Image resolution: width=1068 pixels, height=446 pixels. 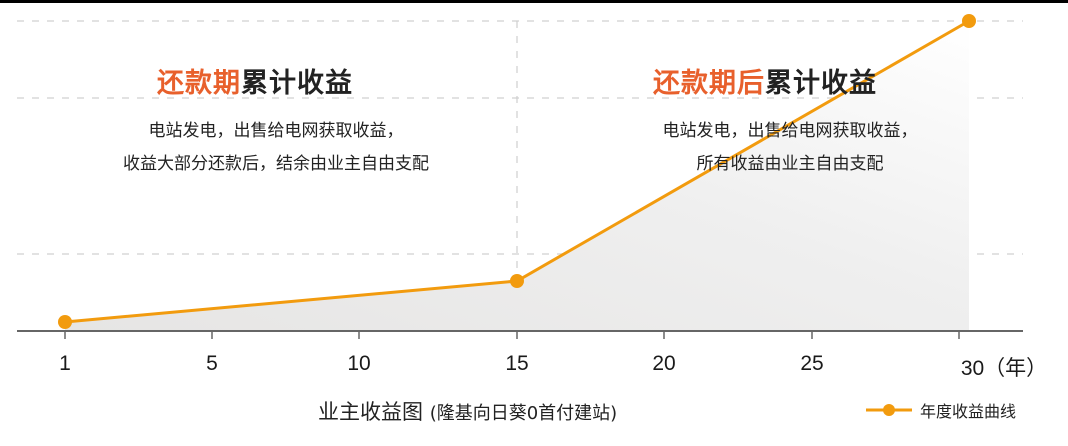 I want to click on x-tick-label: 1, so click(x=65, y=363).